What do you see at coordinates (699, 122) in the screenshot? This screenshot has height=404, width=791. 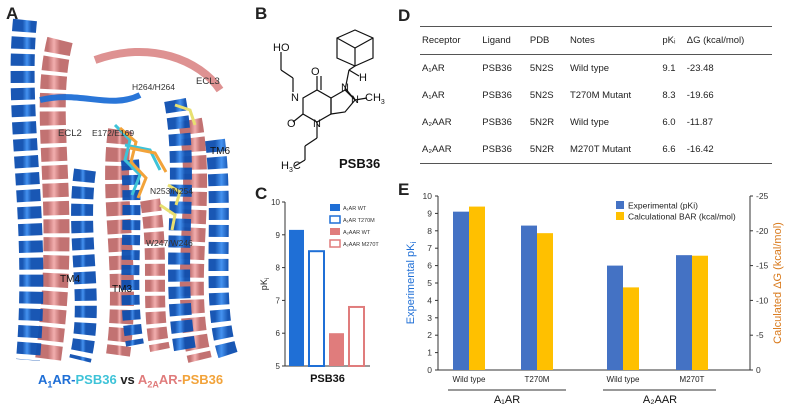 I see `cell-delta-g: -11.87` at bounding box center [699, 122].